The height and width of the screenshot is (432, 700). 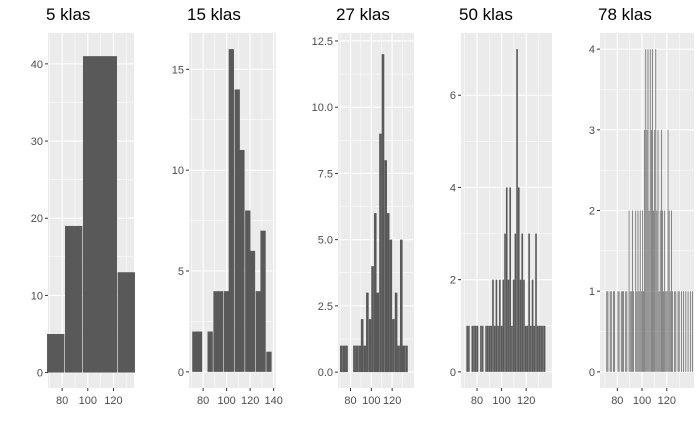 What do you see at coordinates (325, 241) in the screenshot?
I see `y-tick-label: 5.0` at bounding box center [325, 241].